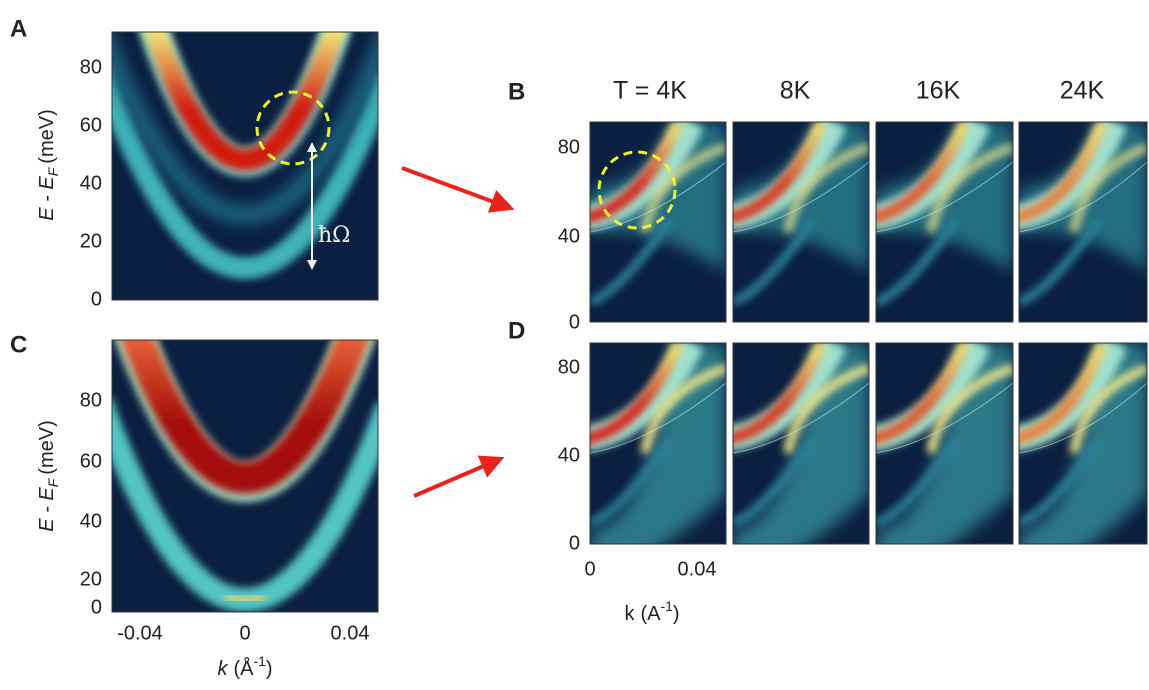 This screenshot has height=690, width=1149. What do you see at coordinates (795, 91) in the screenshot?
I see `temperature-label: 8K` at bounding box center [795, 91].